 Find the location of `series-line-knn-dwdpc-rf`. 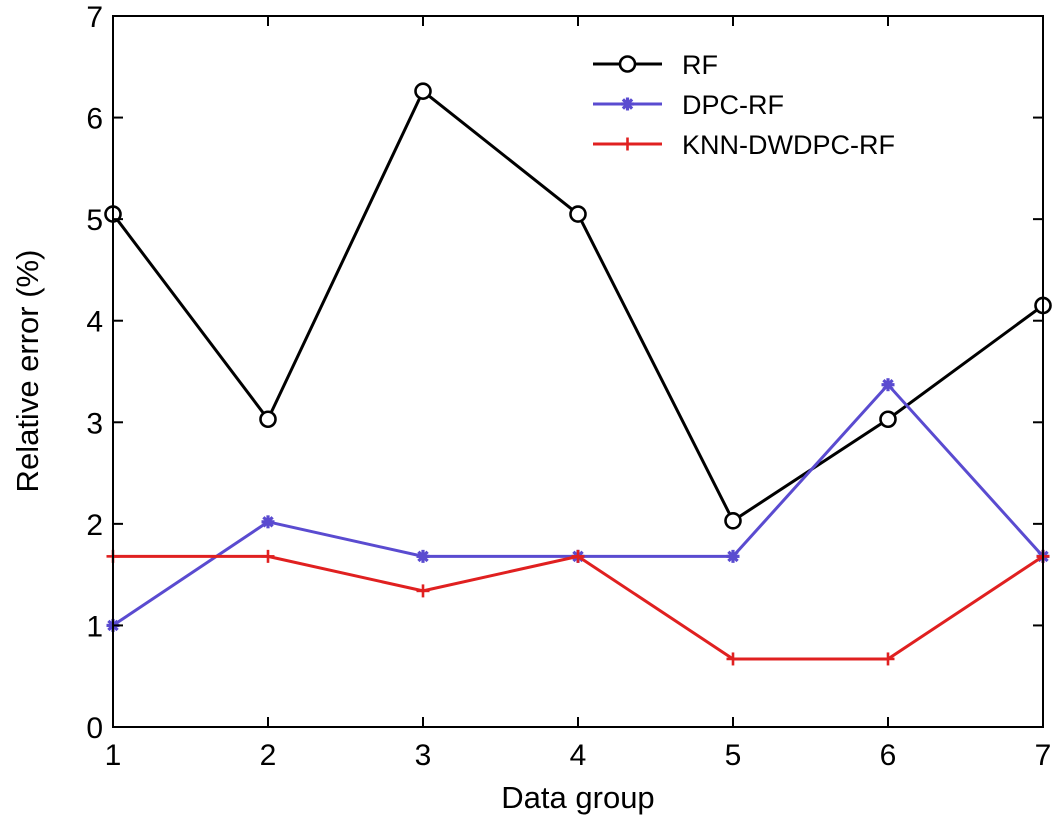

series-line-knn-dwdpc-rf is located at coordinates (578, 607).